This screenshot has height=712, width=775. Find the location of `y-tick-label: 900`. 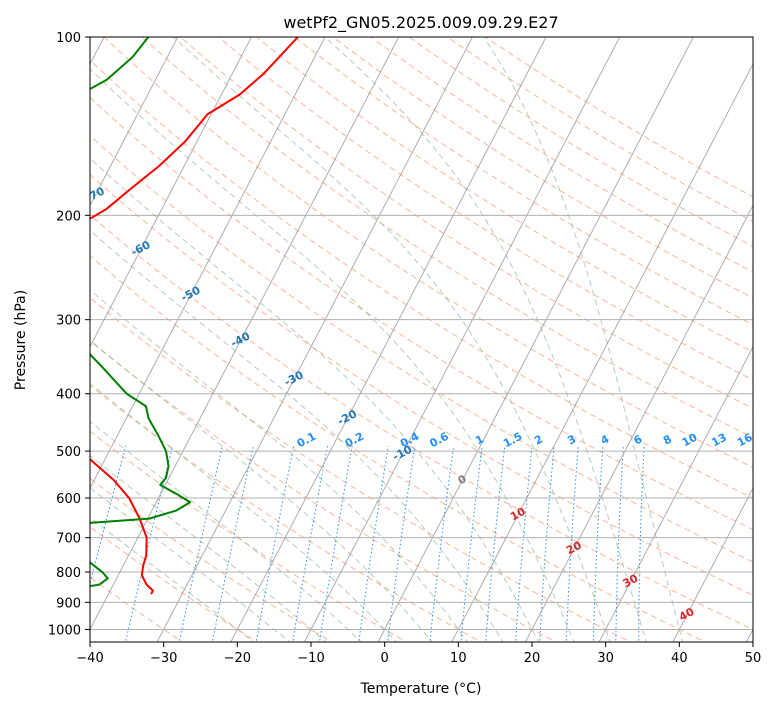

y-tick-label: 900 is located at coordinates (68, 603).